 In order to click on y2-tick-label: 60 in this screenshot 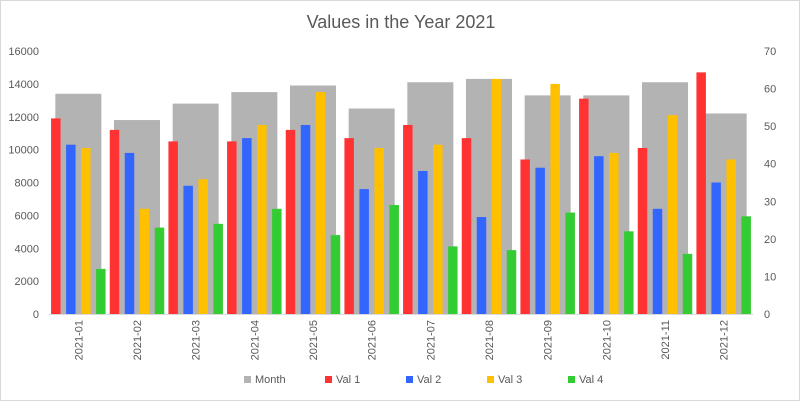, I will do `click(770, 90)`.